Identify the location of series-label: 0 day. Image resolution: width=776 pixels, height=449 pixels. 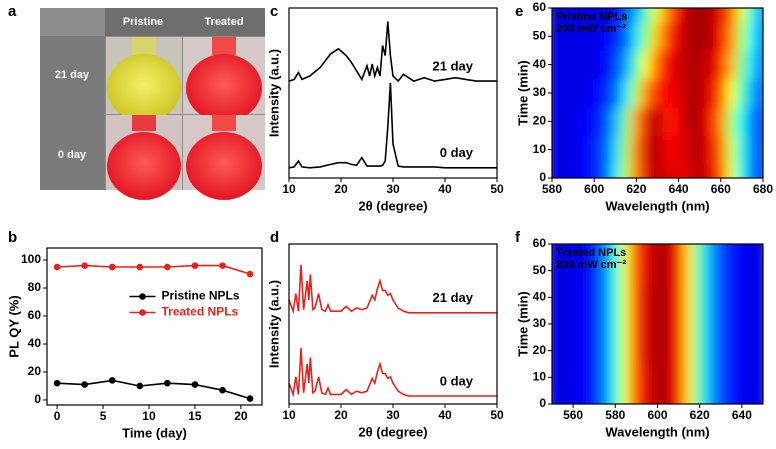
(457, 380).